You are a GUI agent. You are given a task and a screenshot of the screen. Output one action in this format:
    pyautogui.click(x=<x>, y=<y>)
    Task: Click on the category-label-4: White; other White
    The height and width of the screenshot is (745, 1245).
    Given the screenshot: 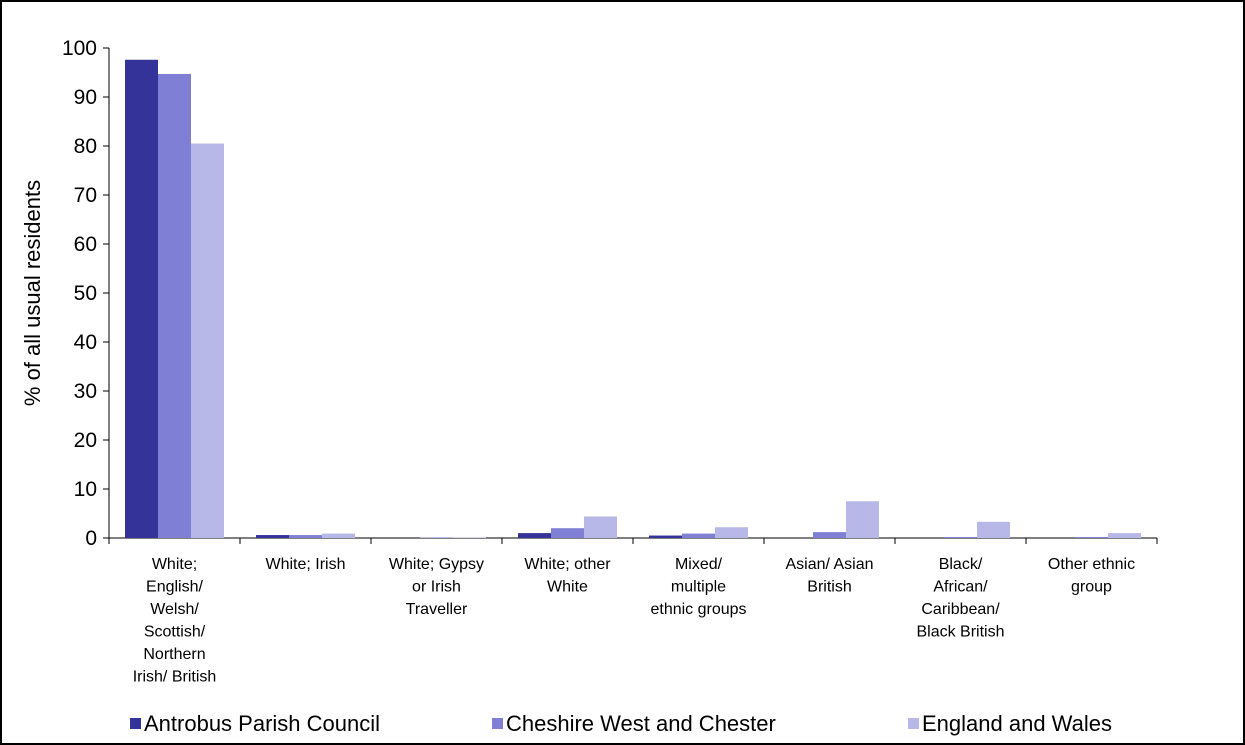 What is the action you would take?
    pyautogui.click(x=567, y=576)
    